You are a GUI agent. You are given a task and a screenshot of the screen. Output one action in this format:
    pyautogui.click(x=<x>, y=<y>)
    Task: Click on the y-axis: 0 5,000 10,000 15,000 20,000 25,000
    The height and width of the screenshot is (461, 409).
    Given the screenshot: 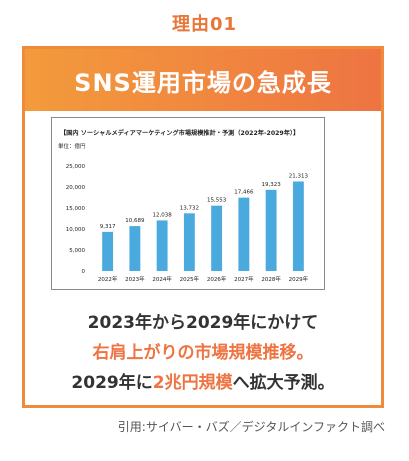 What is the action you would take?
    pyautogui.click(x=76, y=219)
    